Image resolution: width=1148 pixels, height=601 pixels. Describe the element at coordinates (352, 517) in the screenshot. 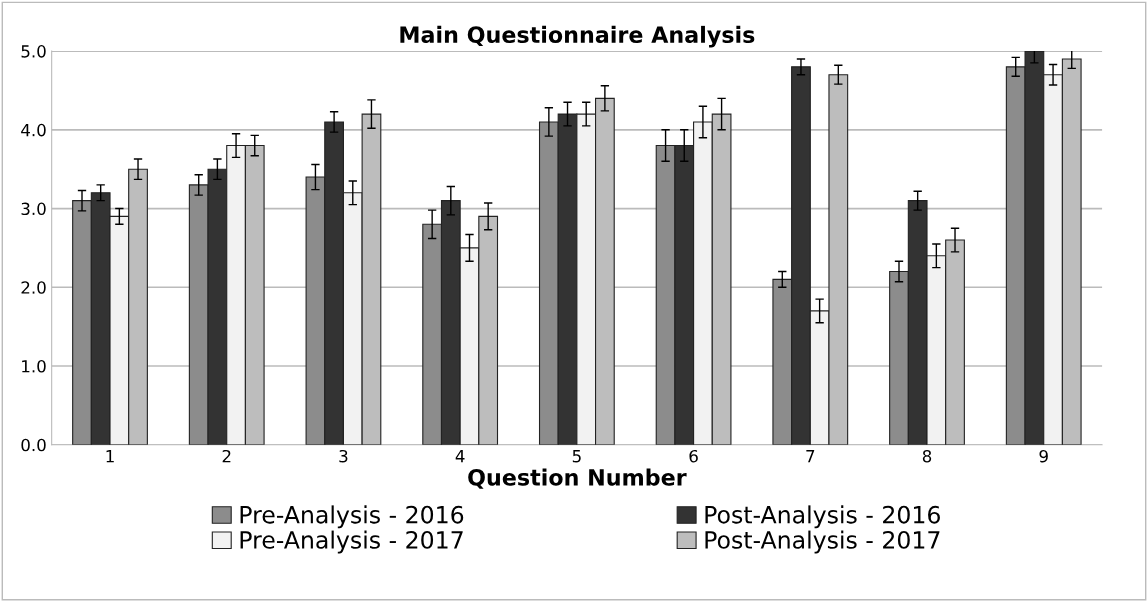

I see `legend-label: Pre-Analysis - 2016` at that location.